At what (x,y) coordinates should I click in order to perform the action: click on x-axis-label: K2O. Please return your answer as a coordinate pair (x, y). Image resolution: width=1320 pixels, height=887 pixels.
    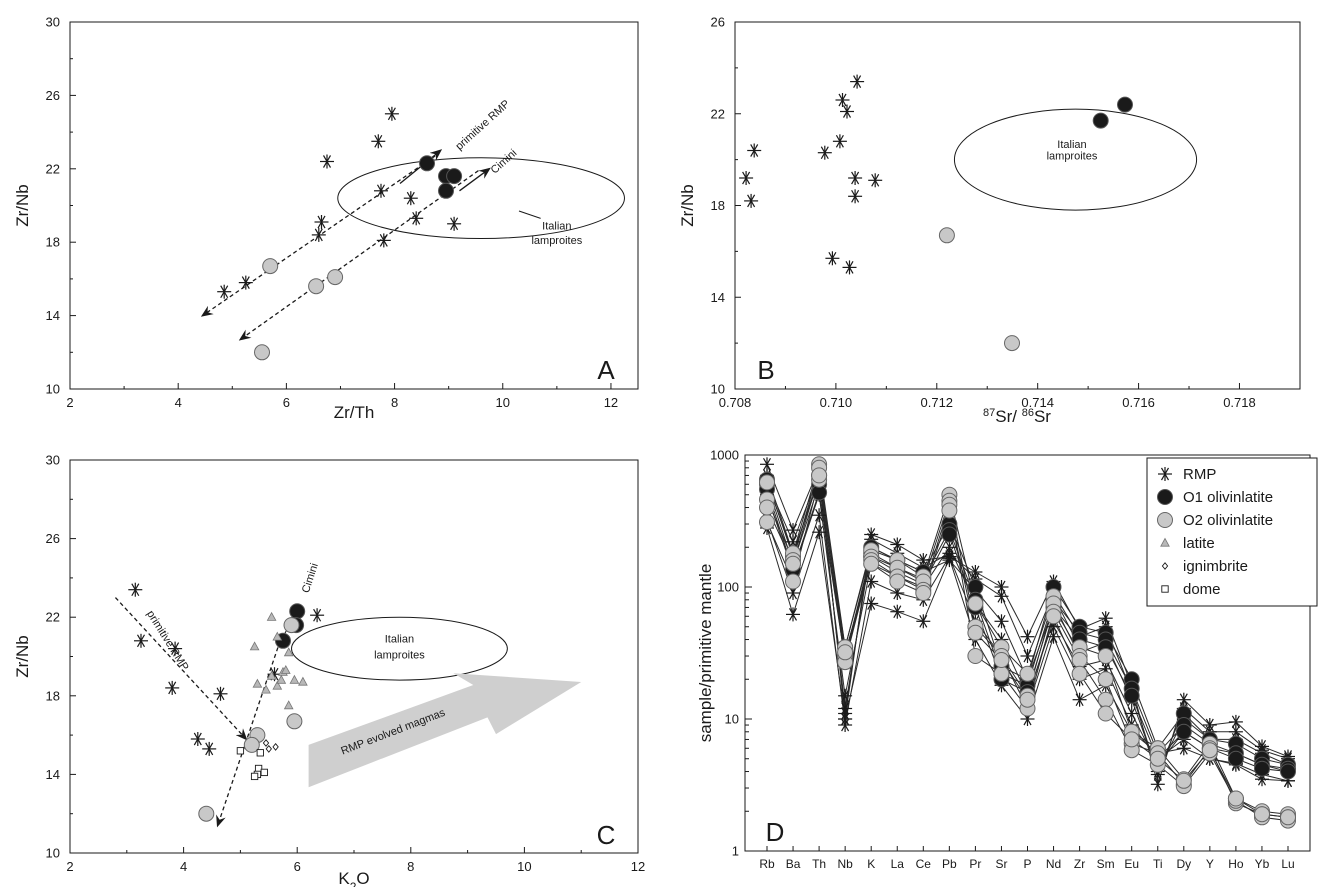
    Looking at the image, I should click on (353, 878).